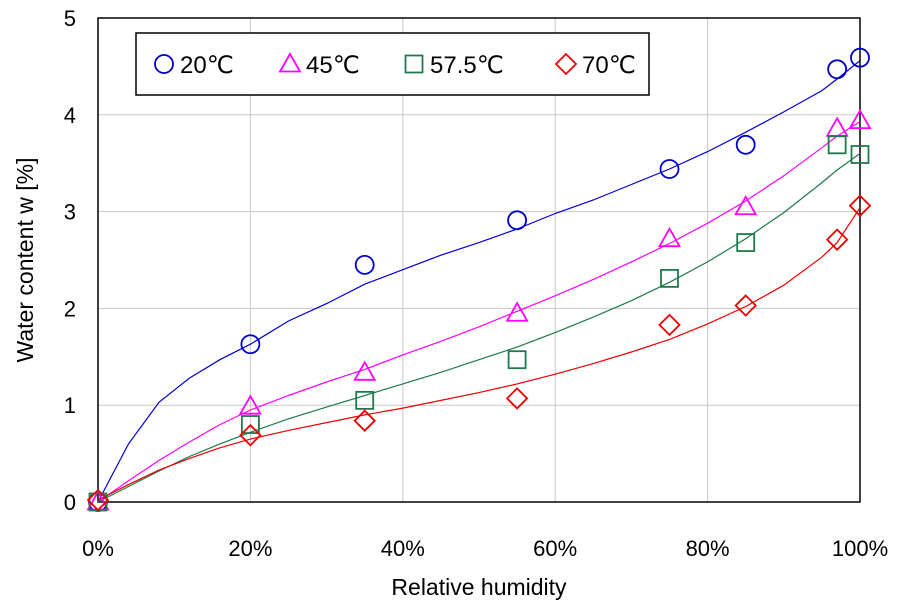  What do you see at coordinates (609, 65) in the screenshot?
I see `legend-label: 70℃` at bounding box center [609, 65].